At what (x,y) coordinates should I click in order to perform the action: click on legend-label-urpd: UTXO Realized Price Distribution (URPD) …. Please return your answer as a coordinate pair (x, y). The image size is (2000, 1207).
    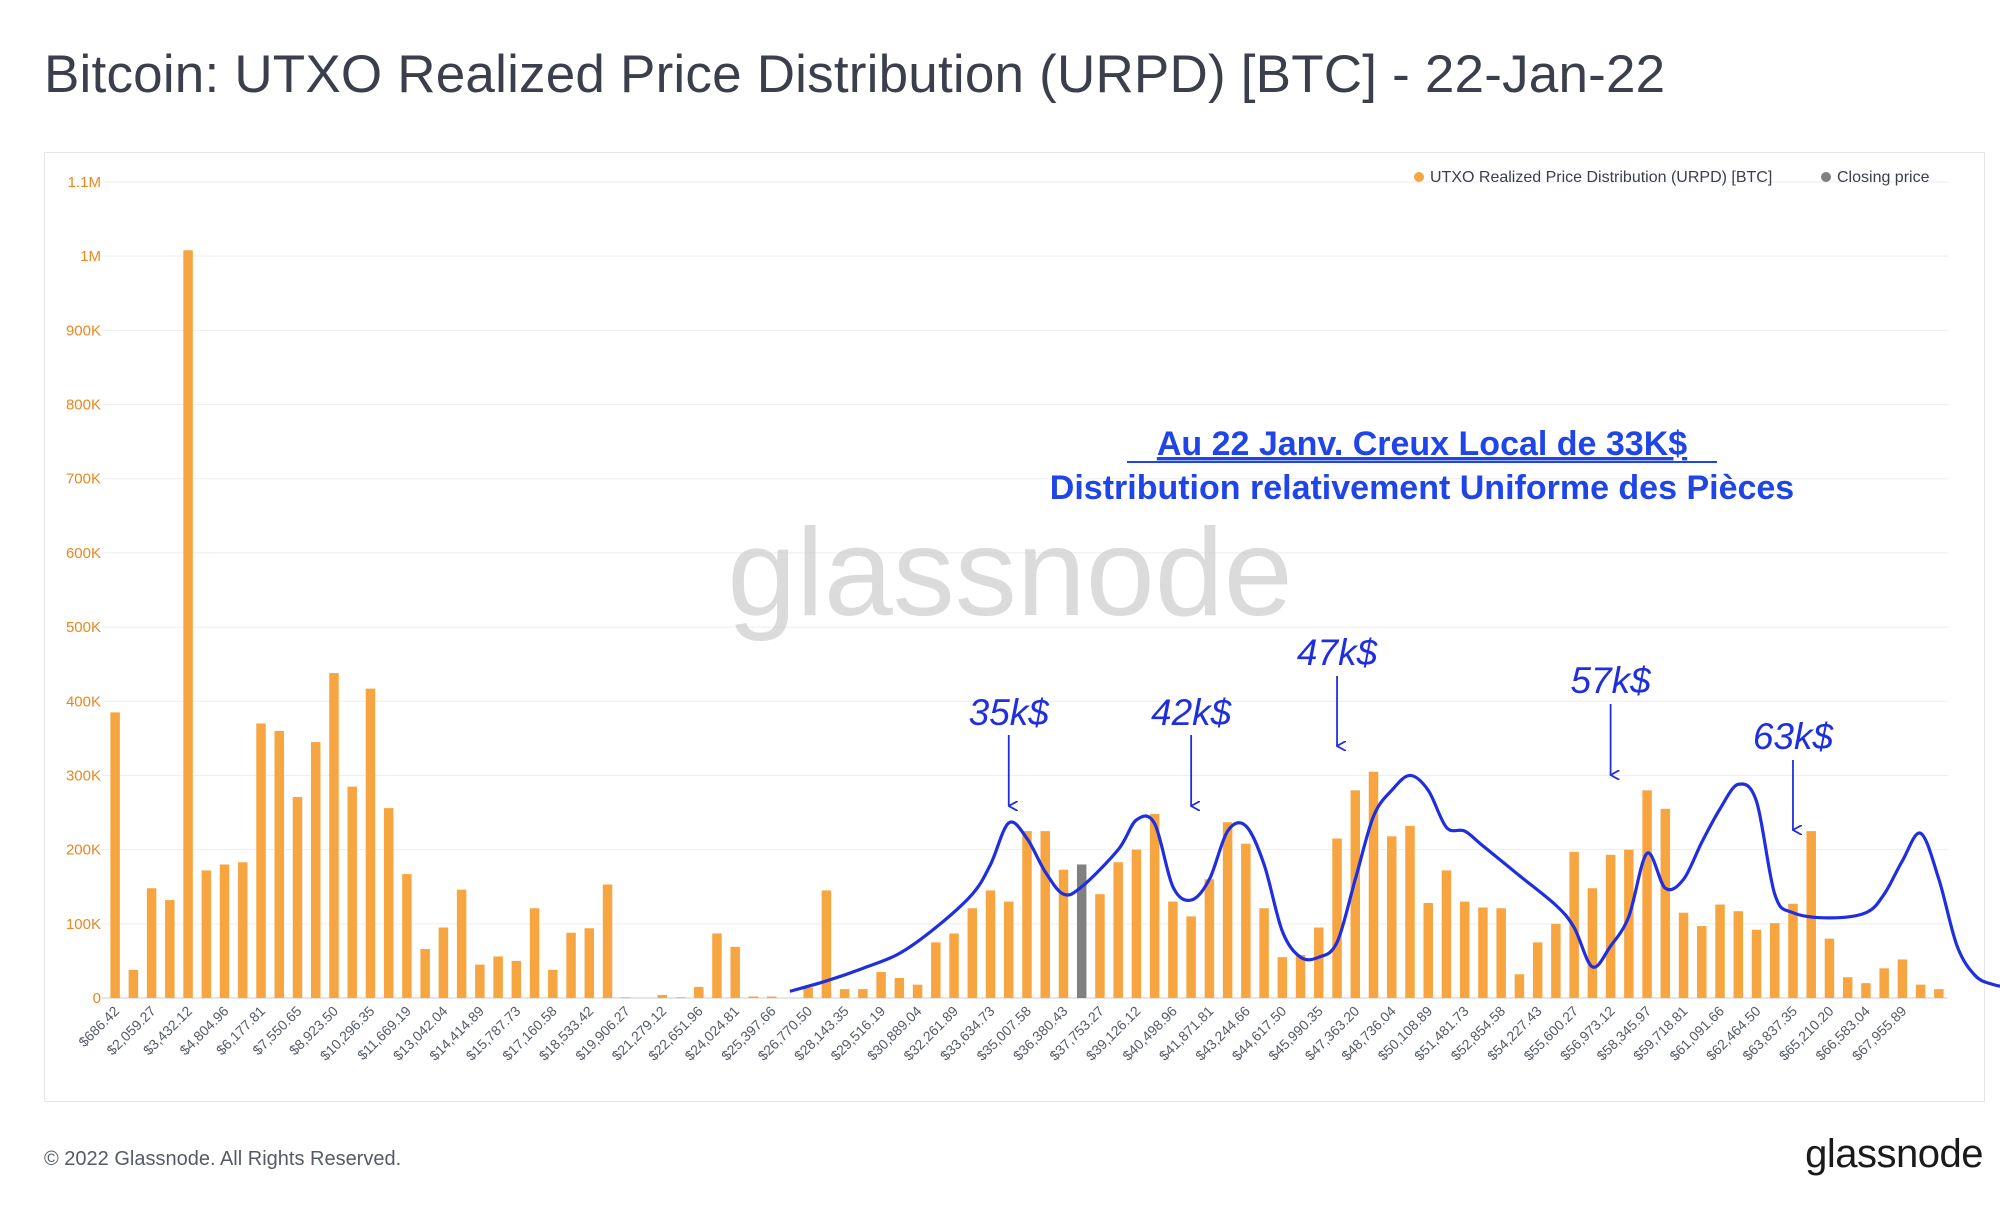
    Looking at the image, I should click on (1601, 177).